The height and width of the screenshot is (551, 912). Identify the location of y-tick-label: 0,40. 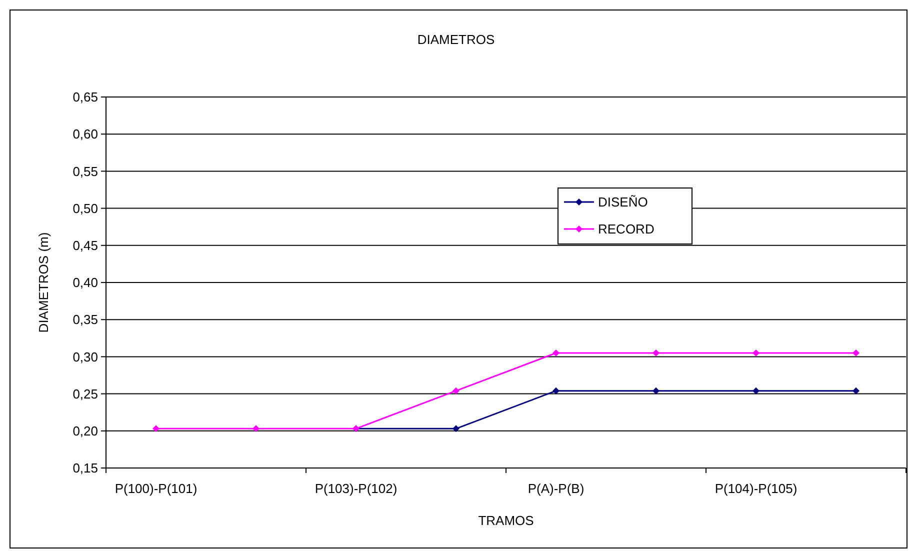
(85, 282).